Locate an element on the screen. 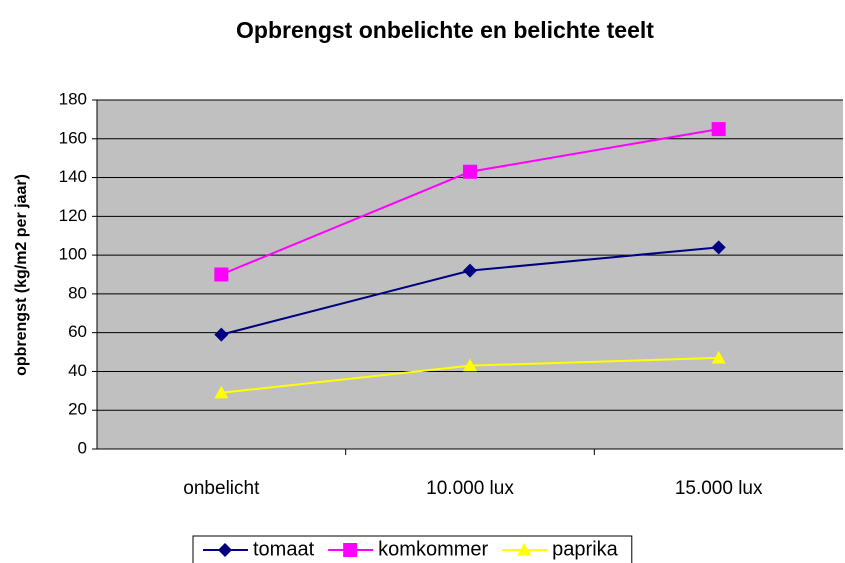  y-tick-label: 0 is located at coordinates (82, 447).